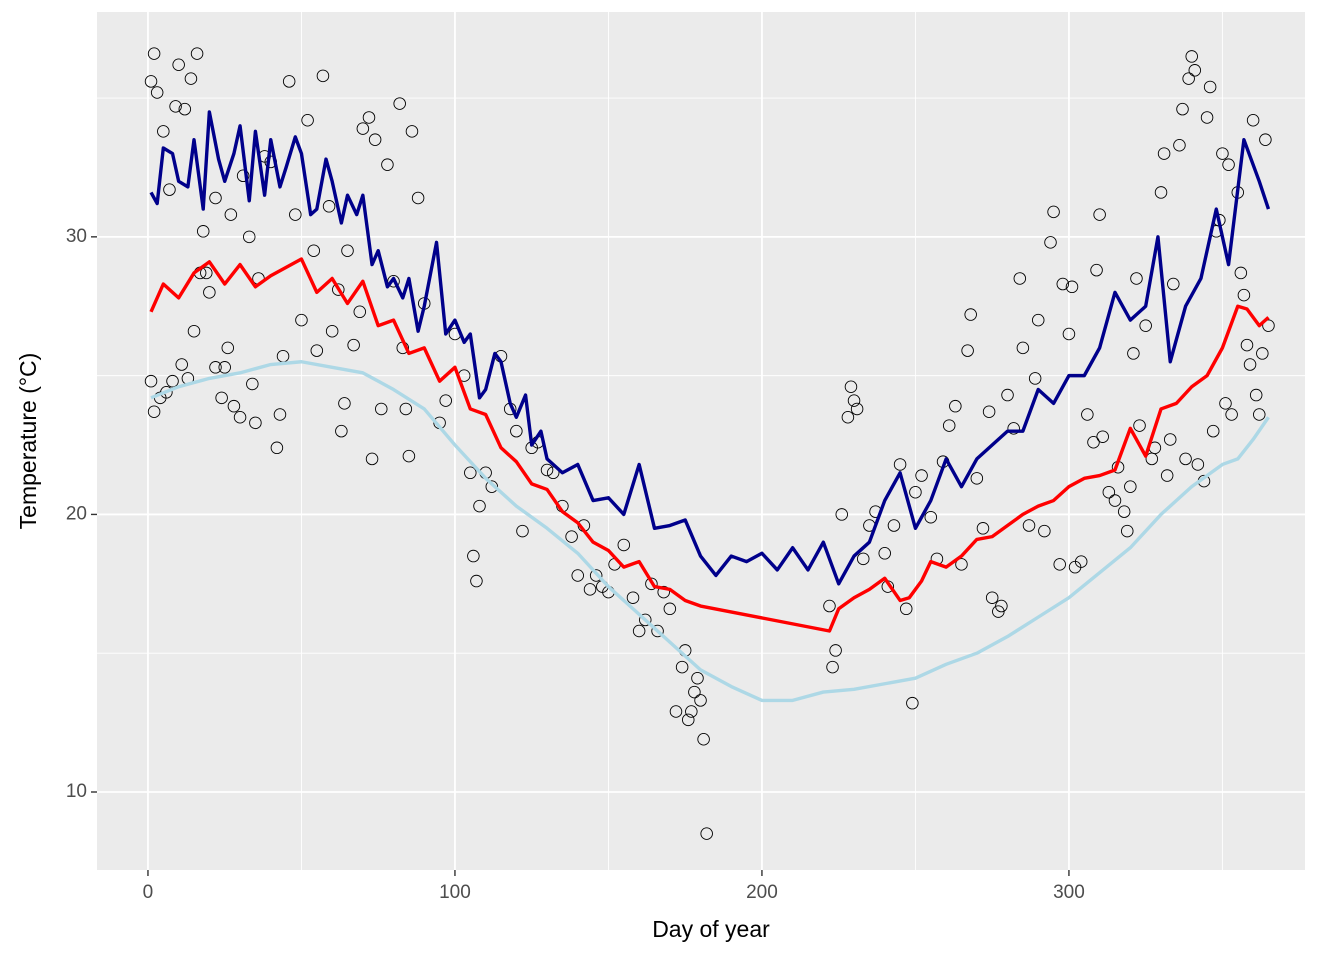 The height and width of the screenshot is (960, 1344). I want to click on y-tick-label: 10, so click(76, 791).